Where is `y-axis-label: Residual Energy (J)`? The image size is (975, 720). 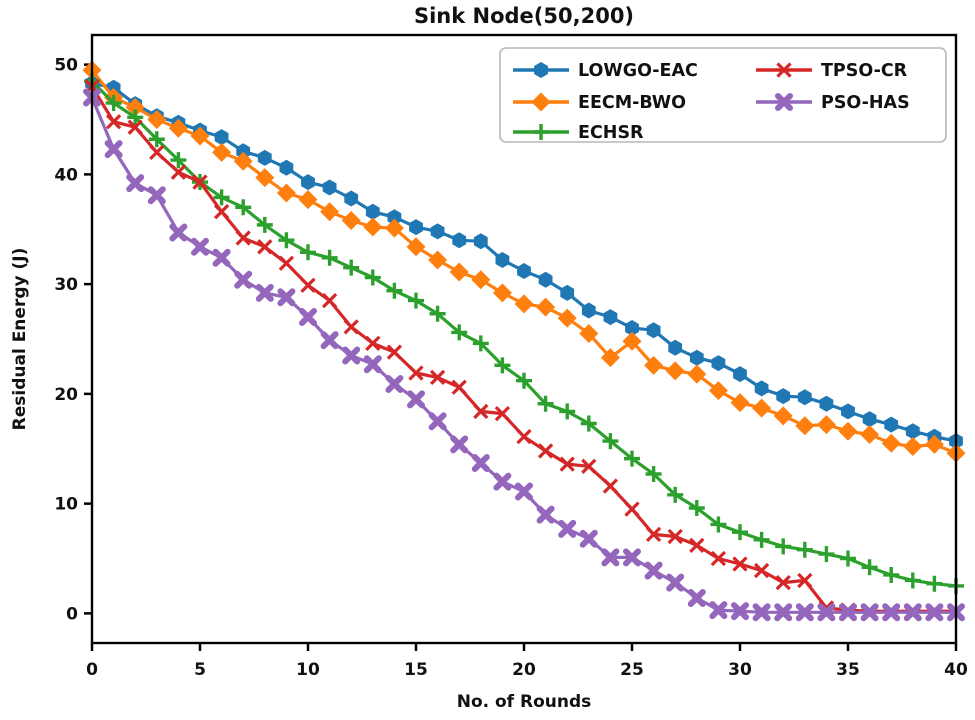 y-axis-label: Residual Energy (J) is located at coordinates (20, 339).